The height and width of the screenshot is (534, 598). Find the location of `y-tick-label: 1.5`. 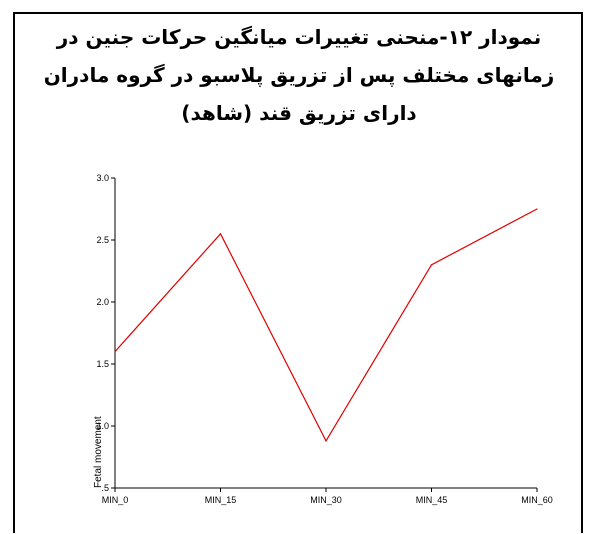

y-tick-label: 1.5 is located at coordinates (102, 364).